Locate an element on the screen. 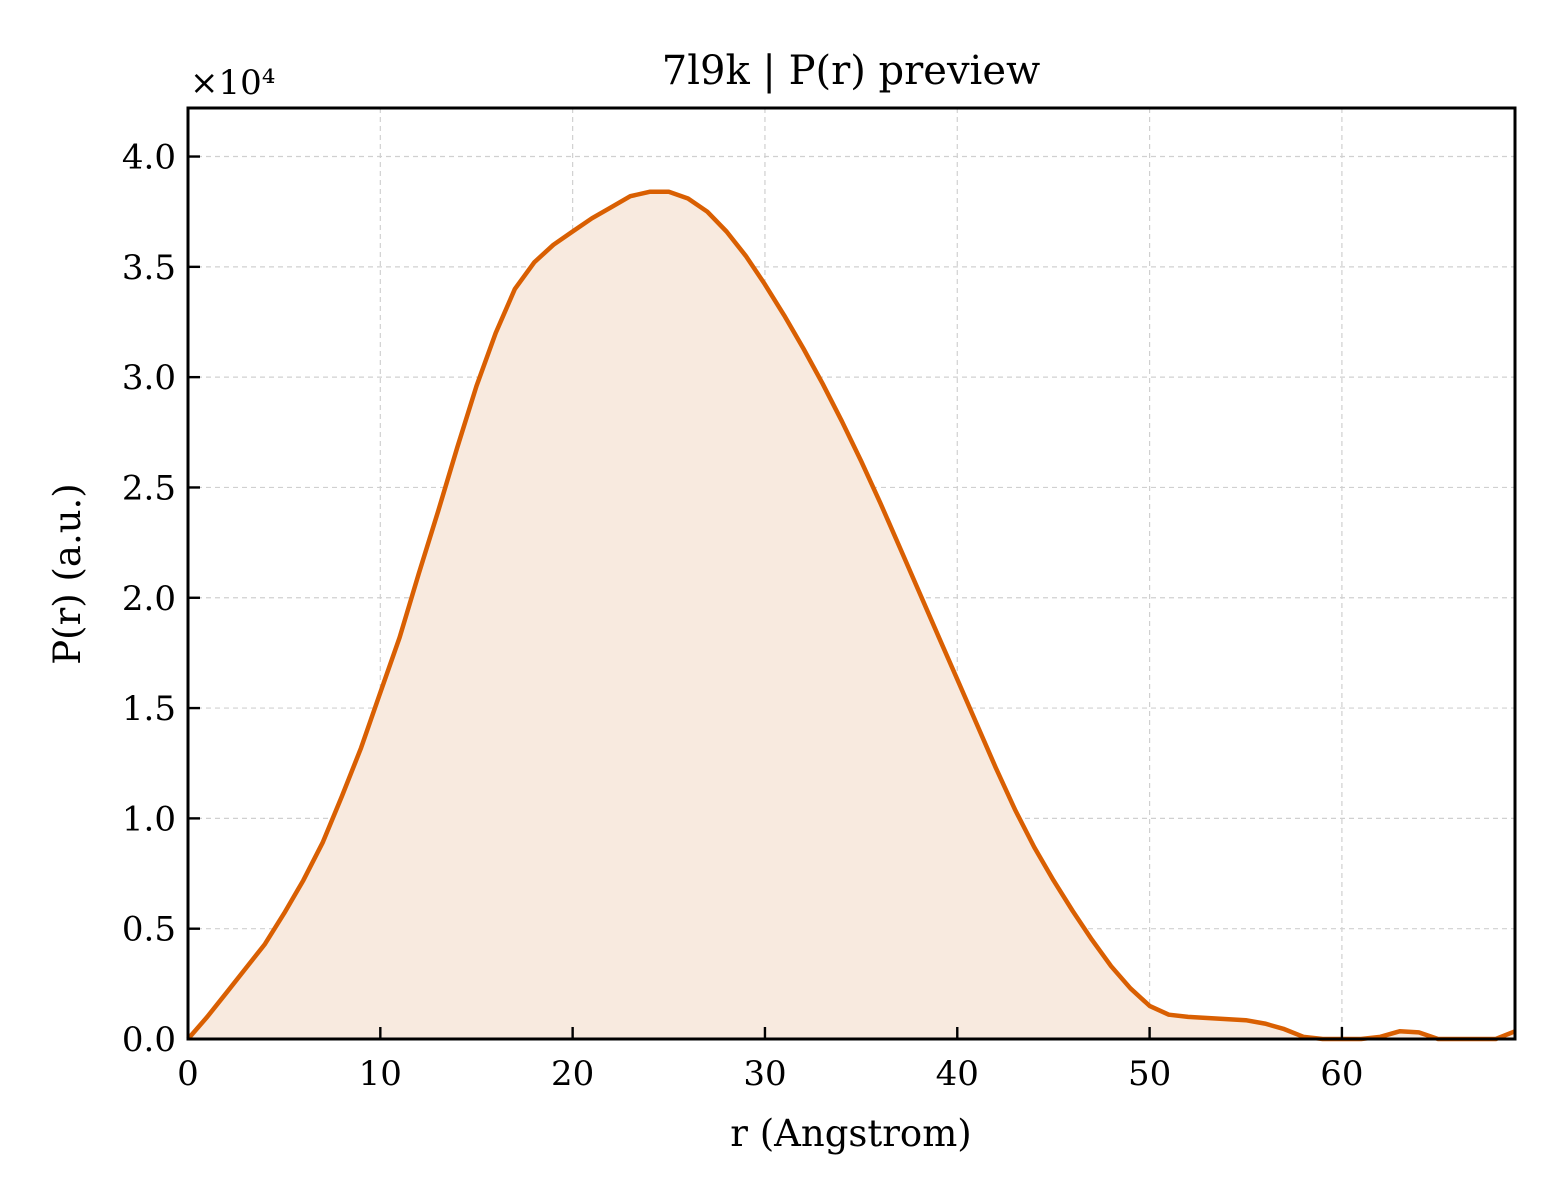  y-tick-label: 1.0 is located at coordinates (149, 819).